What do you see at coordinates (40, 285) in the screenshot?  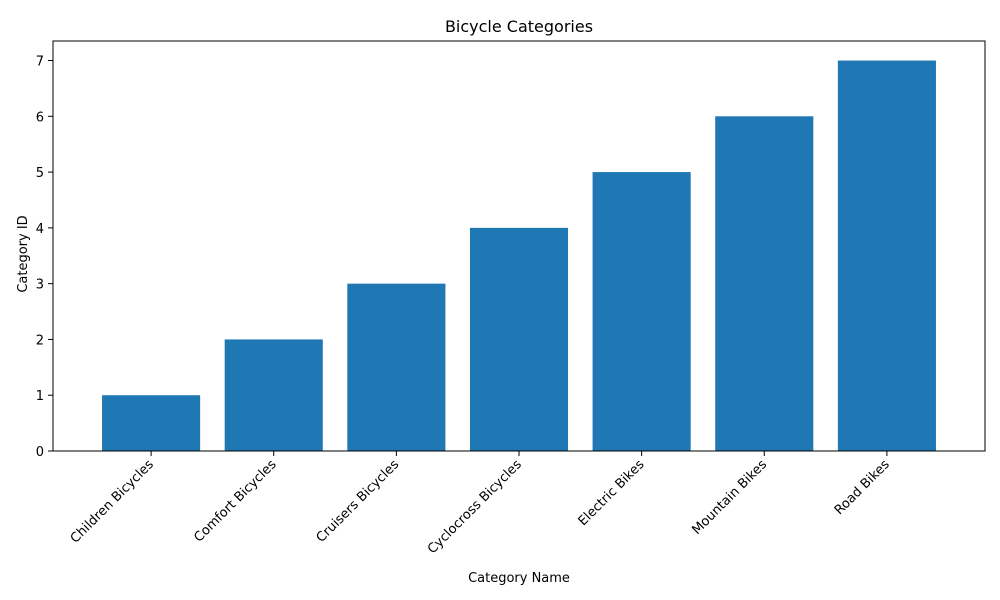 I see `y-tick-label: 3` at bounding box center [40, 285].